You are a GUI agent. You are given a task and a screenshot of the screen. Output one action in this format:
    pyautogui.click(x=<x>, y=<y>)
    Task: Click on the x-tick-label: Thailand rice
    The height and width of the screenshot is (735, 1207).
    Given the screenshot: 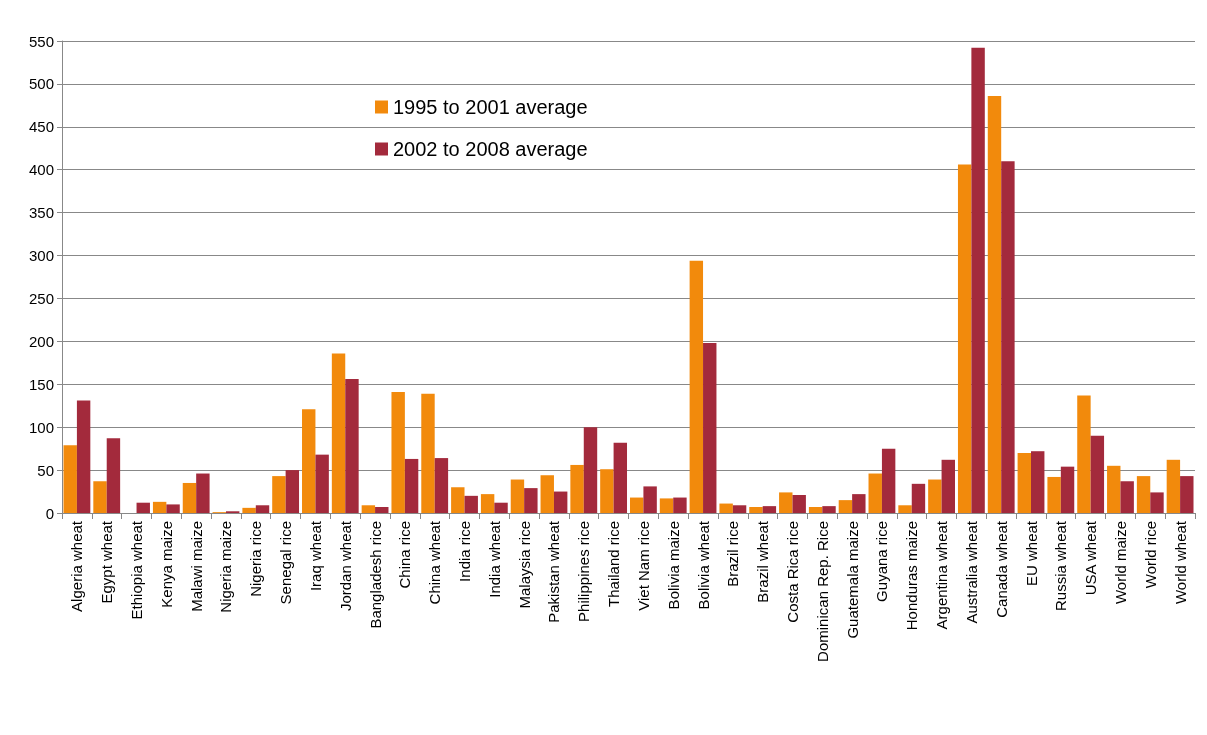 What is the action you would take?
    pyautogui.click(x=614, y=564)
    